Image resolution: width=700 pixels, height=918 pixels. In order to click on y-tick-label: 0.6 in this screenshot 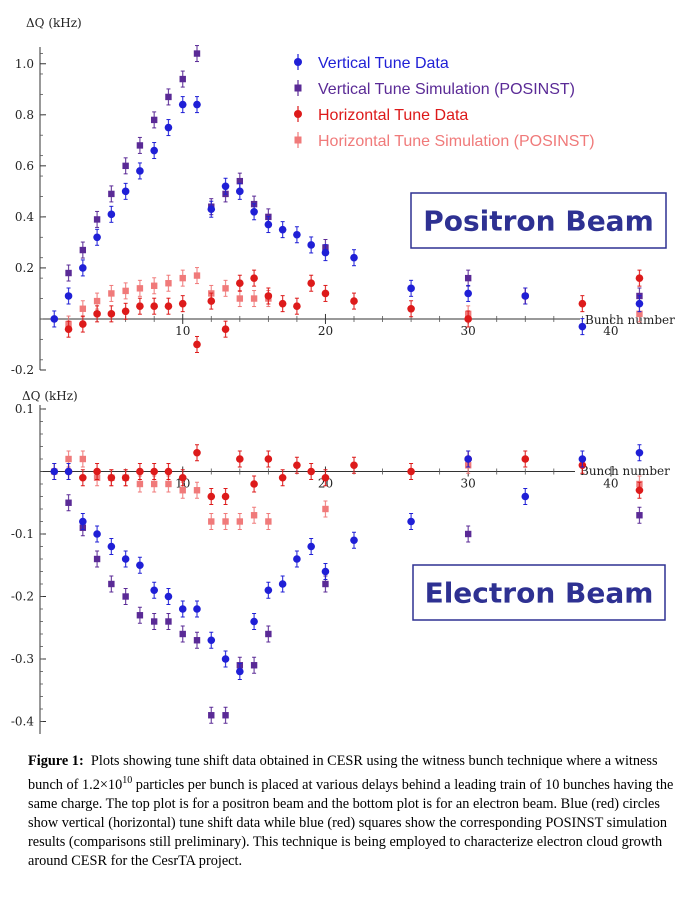, I will do `click(24, 166)`.